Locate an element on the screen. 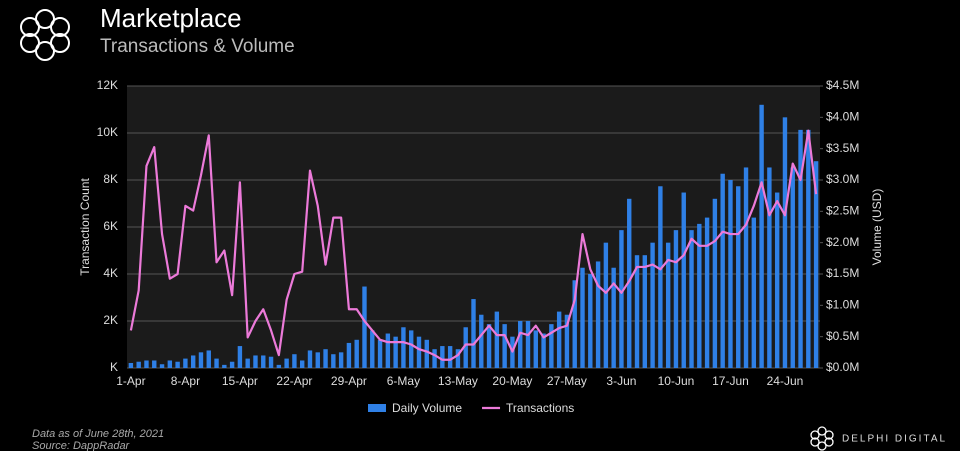  x-tick-label: 13-May is located at coordinates (458, 381).